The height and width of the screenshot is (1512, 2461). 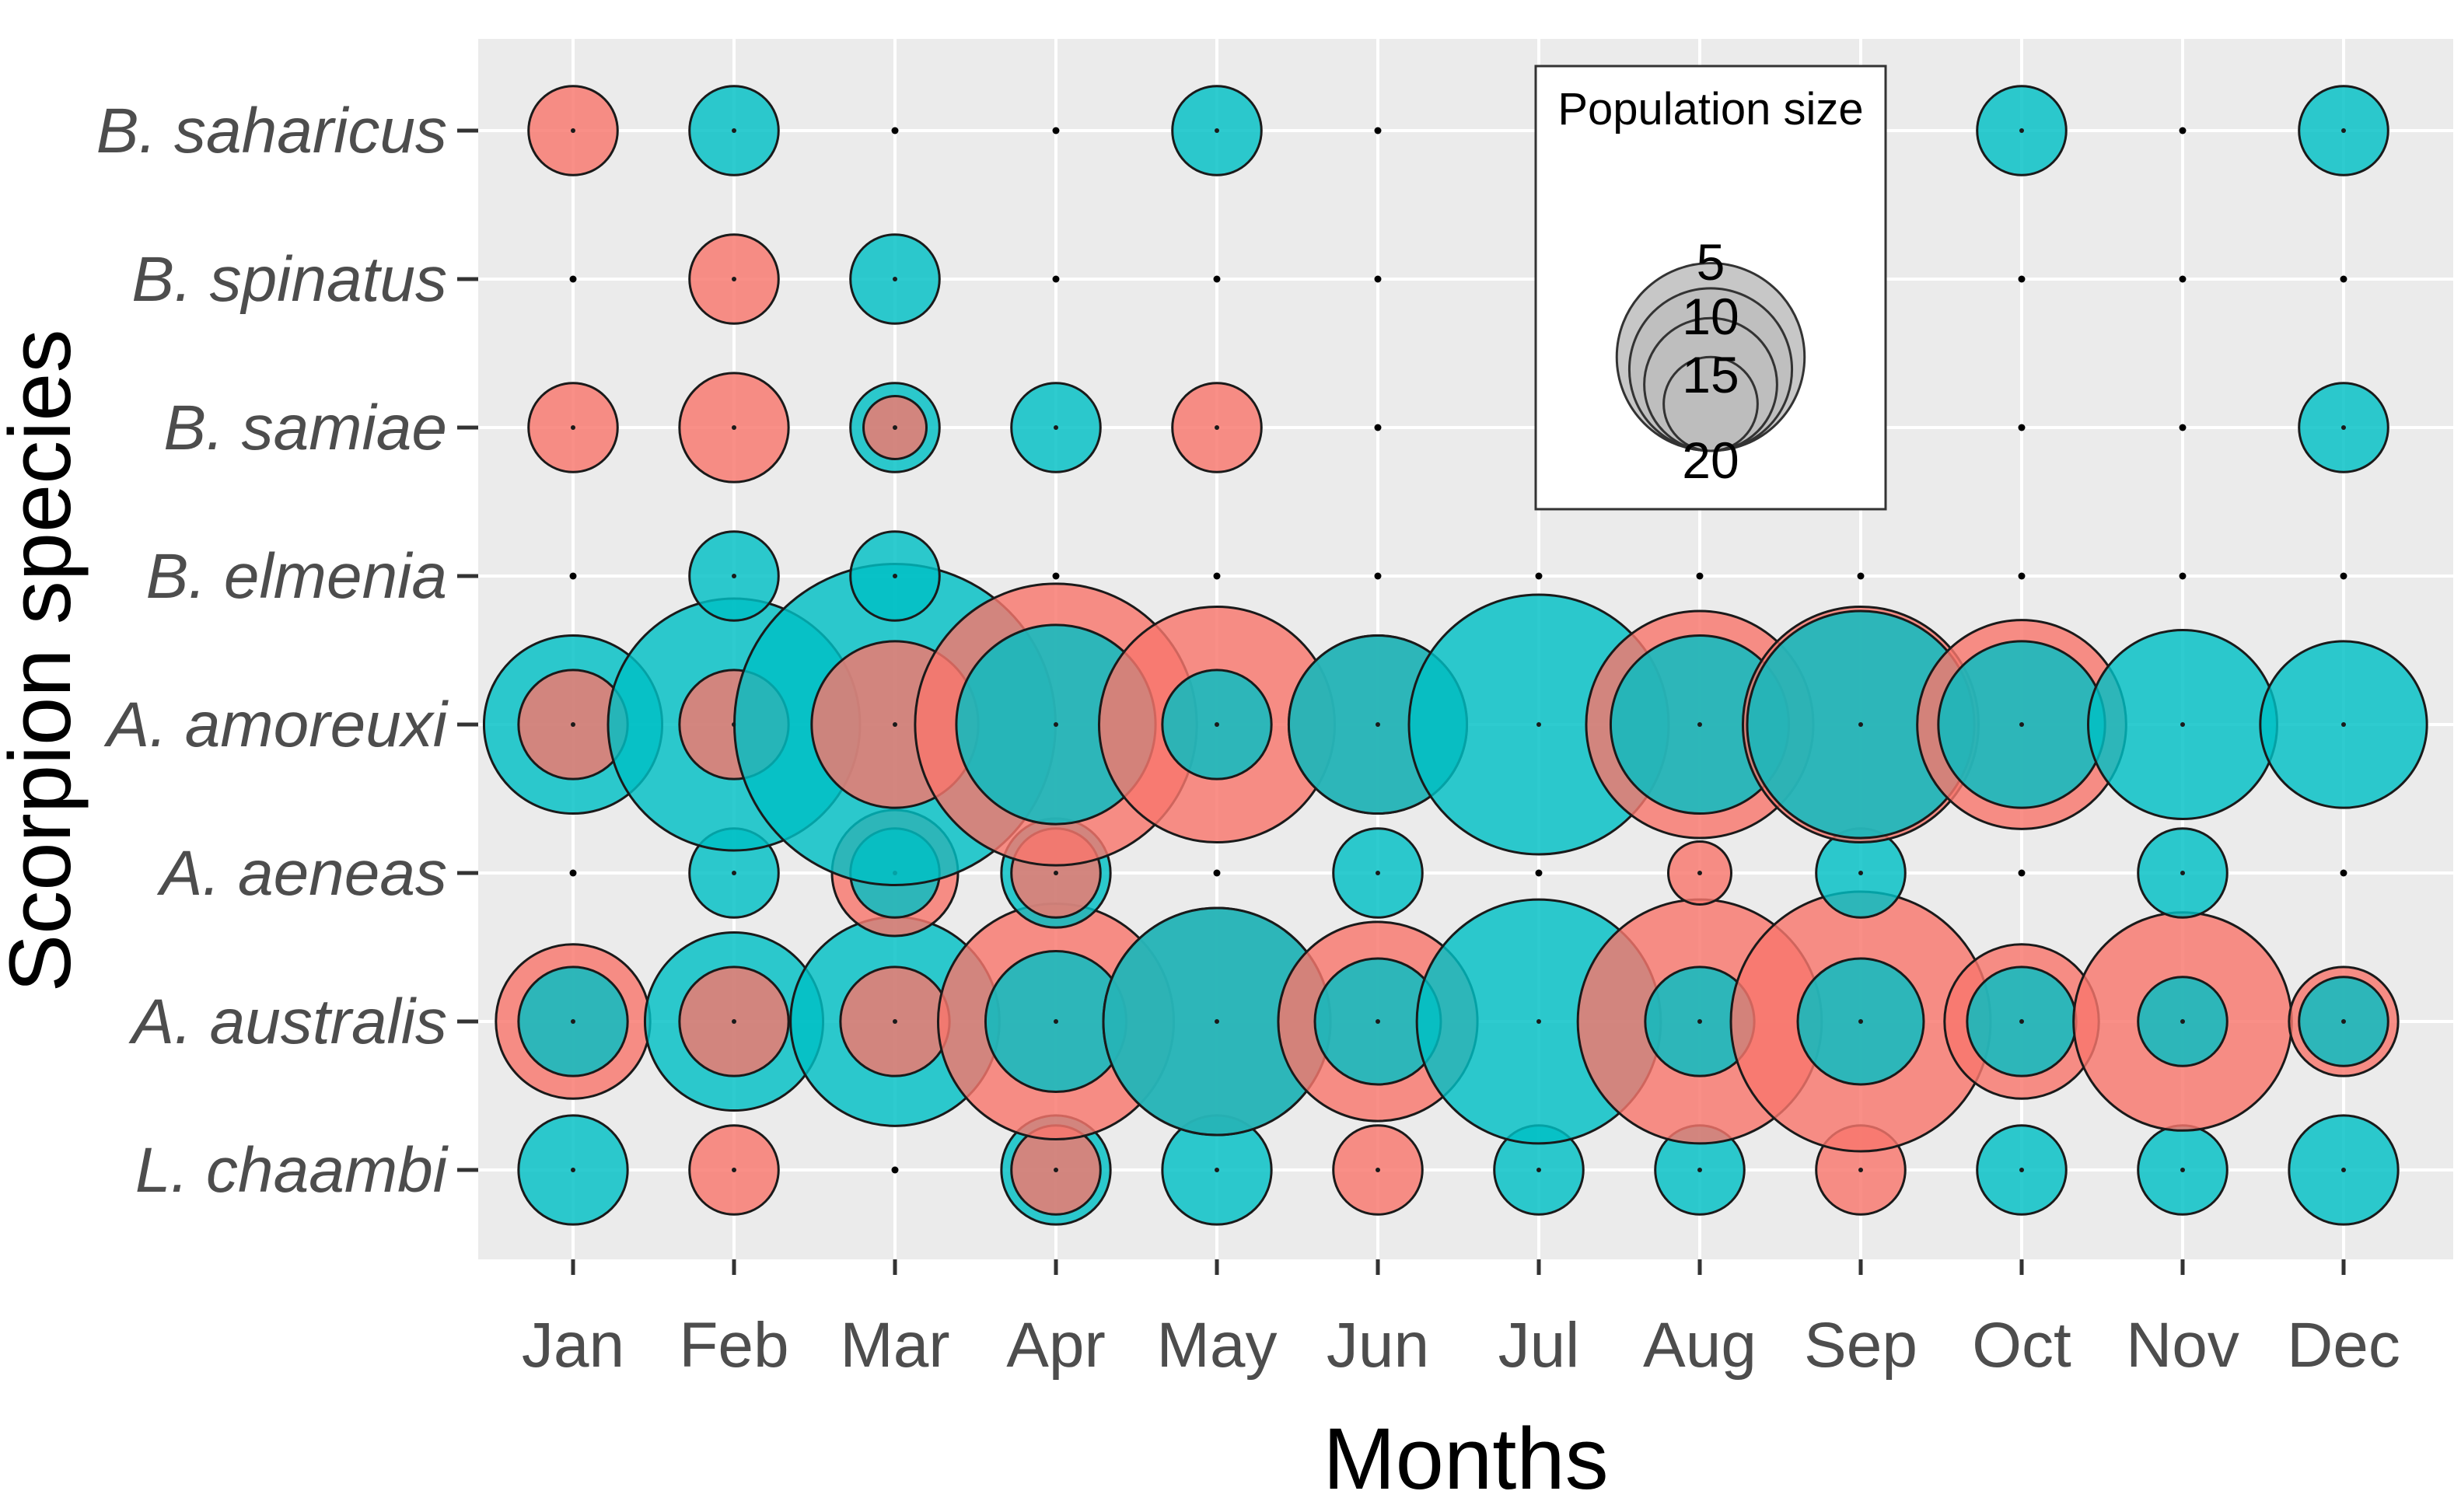 I want to click on x-tick-label-oct: Oct, so click(x=2021, y=1345).